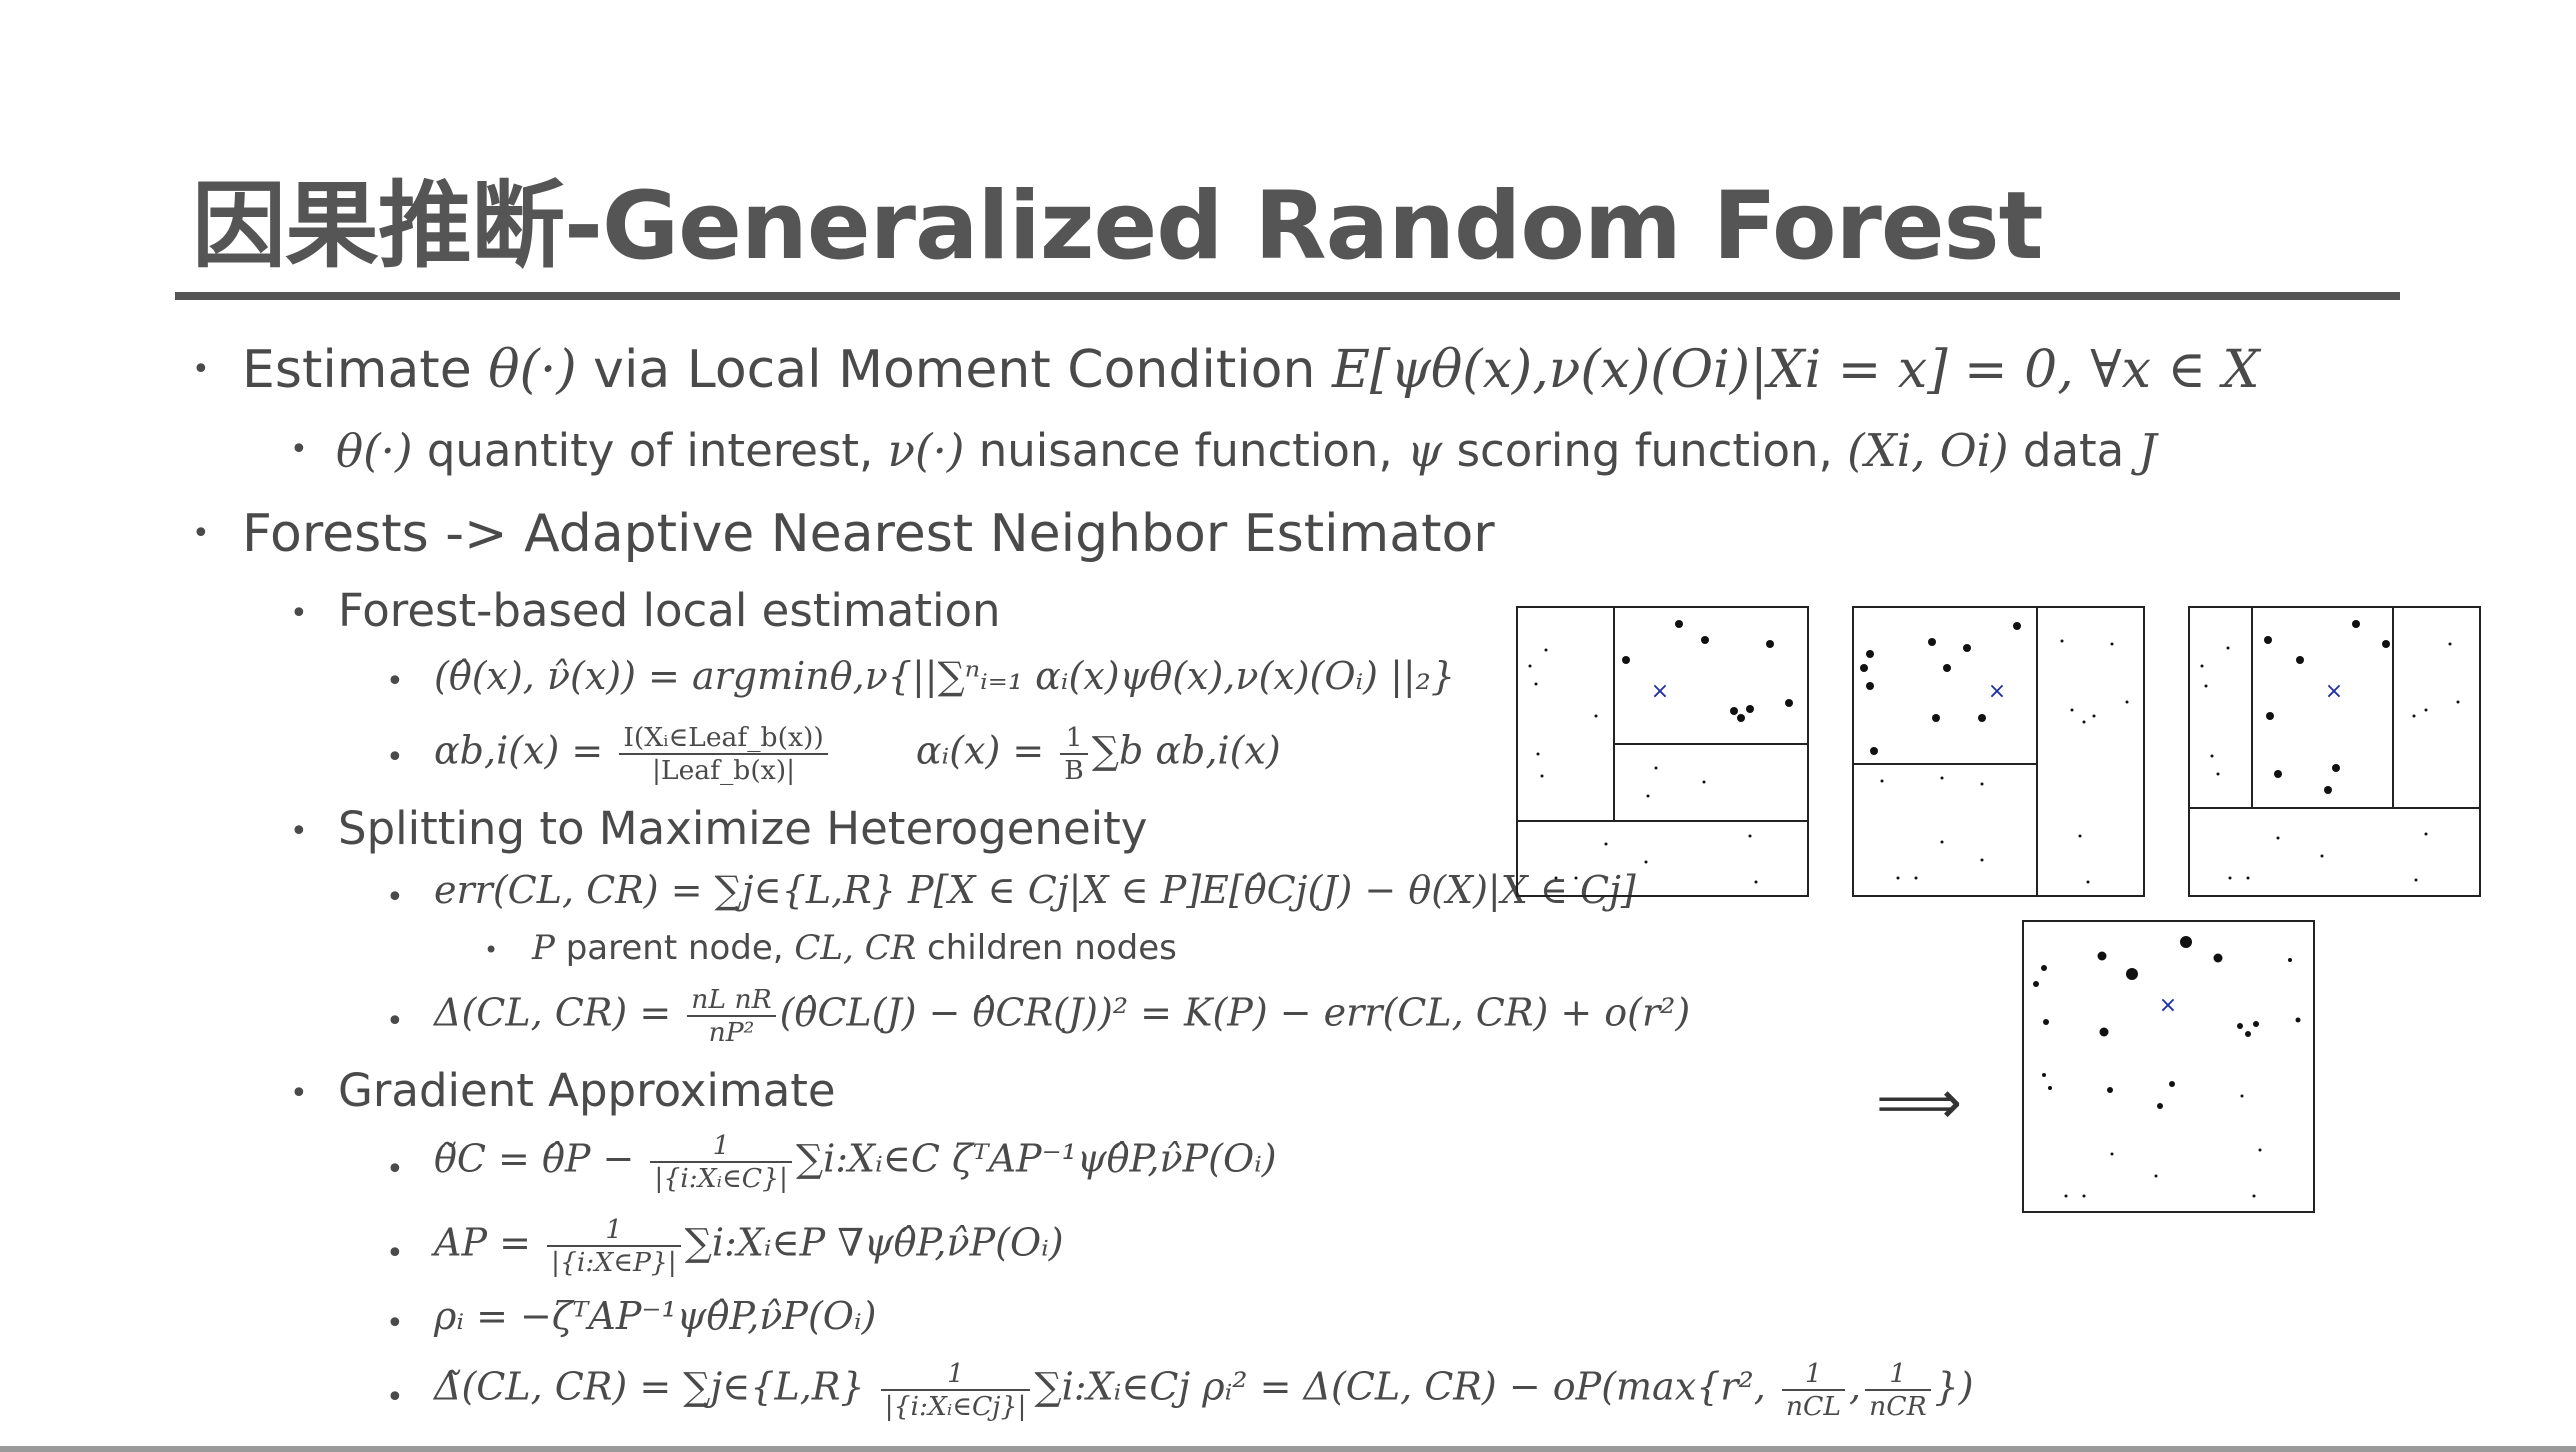 The image size is (2576, 1452). I want to click on tree-partition-1: ×, so click(1662, 751).